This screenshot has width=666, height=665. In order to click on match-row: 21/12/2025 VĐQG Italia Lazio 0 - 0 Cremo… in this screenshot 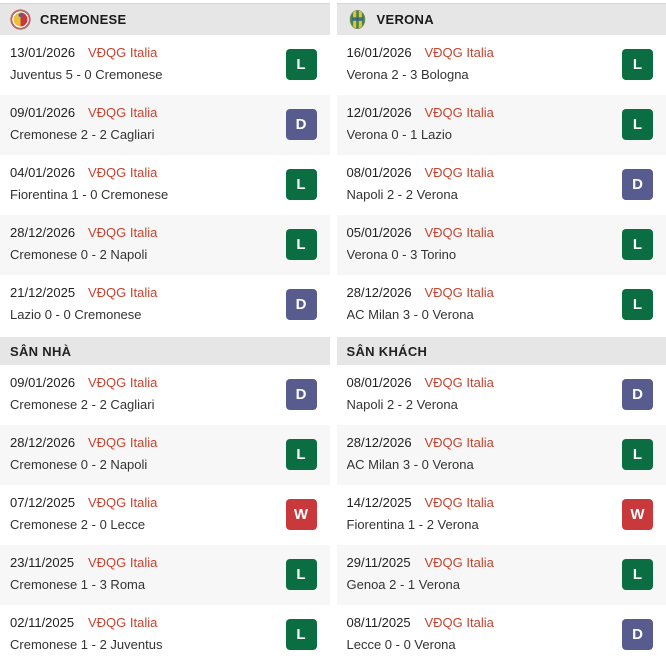, I will do `click(165, 305)`.